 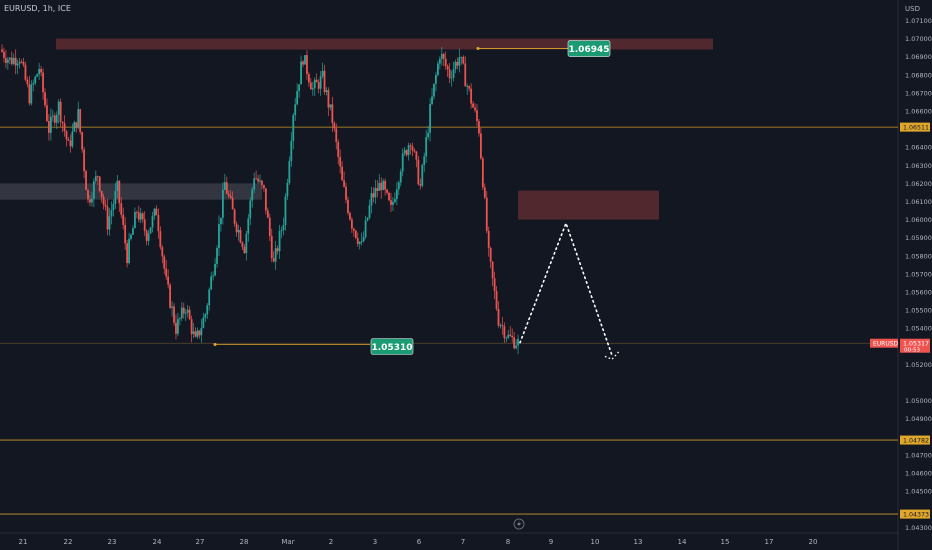 I want to click on projection-arrow-head, so click(x=612, y=355).